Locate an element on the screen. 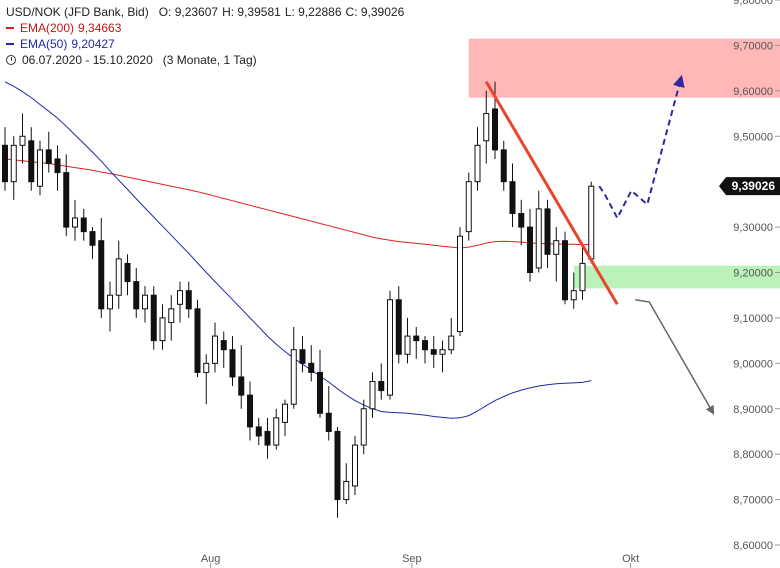  price-tag-shape is located at coordinates (749, 186).